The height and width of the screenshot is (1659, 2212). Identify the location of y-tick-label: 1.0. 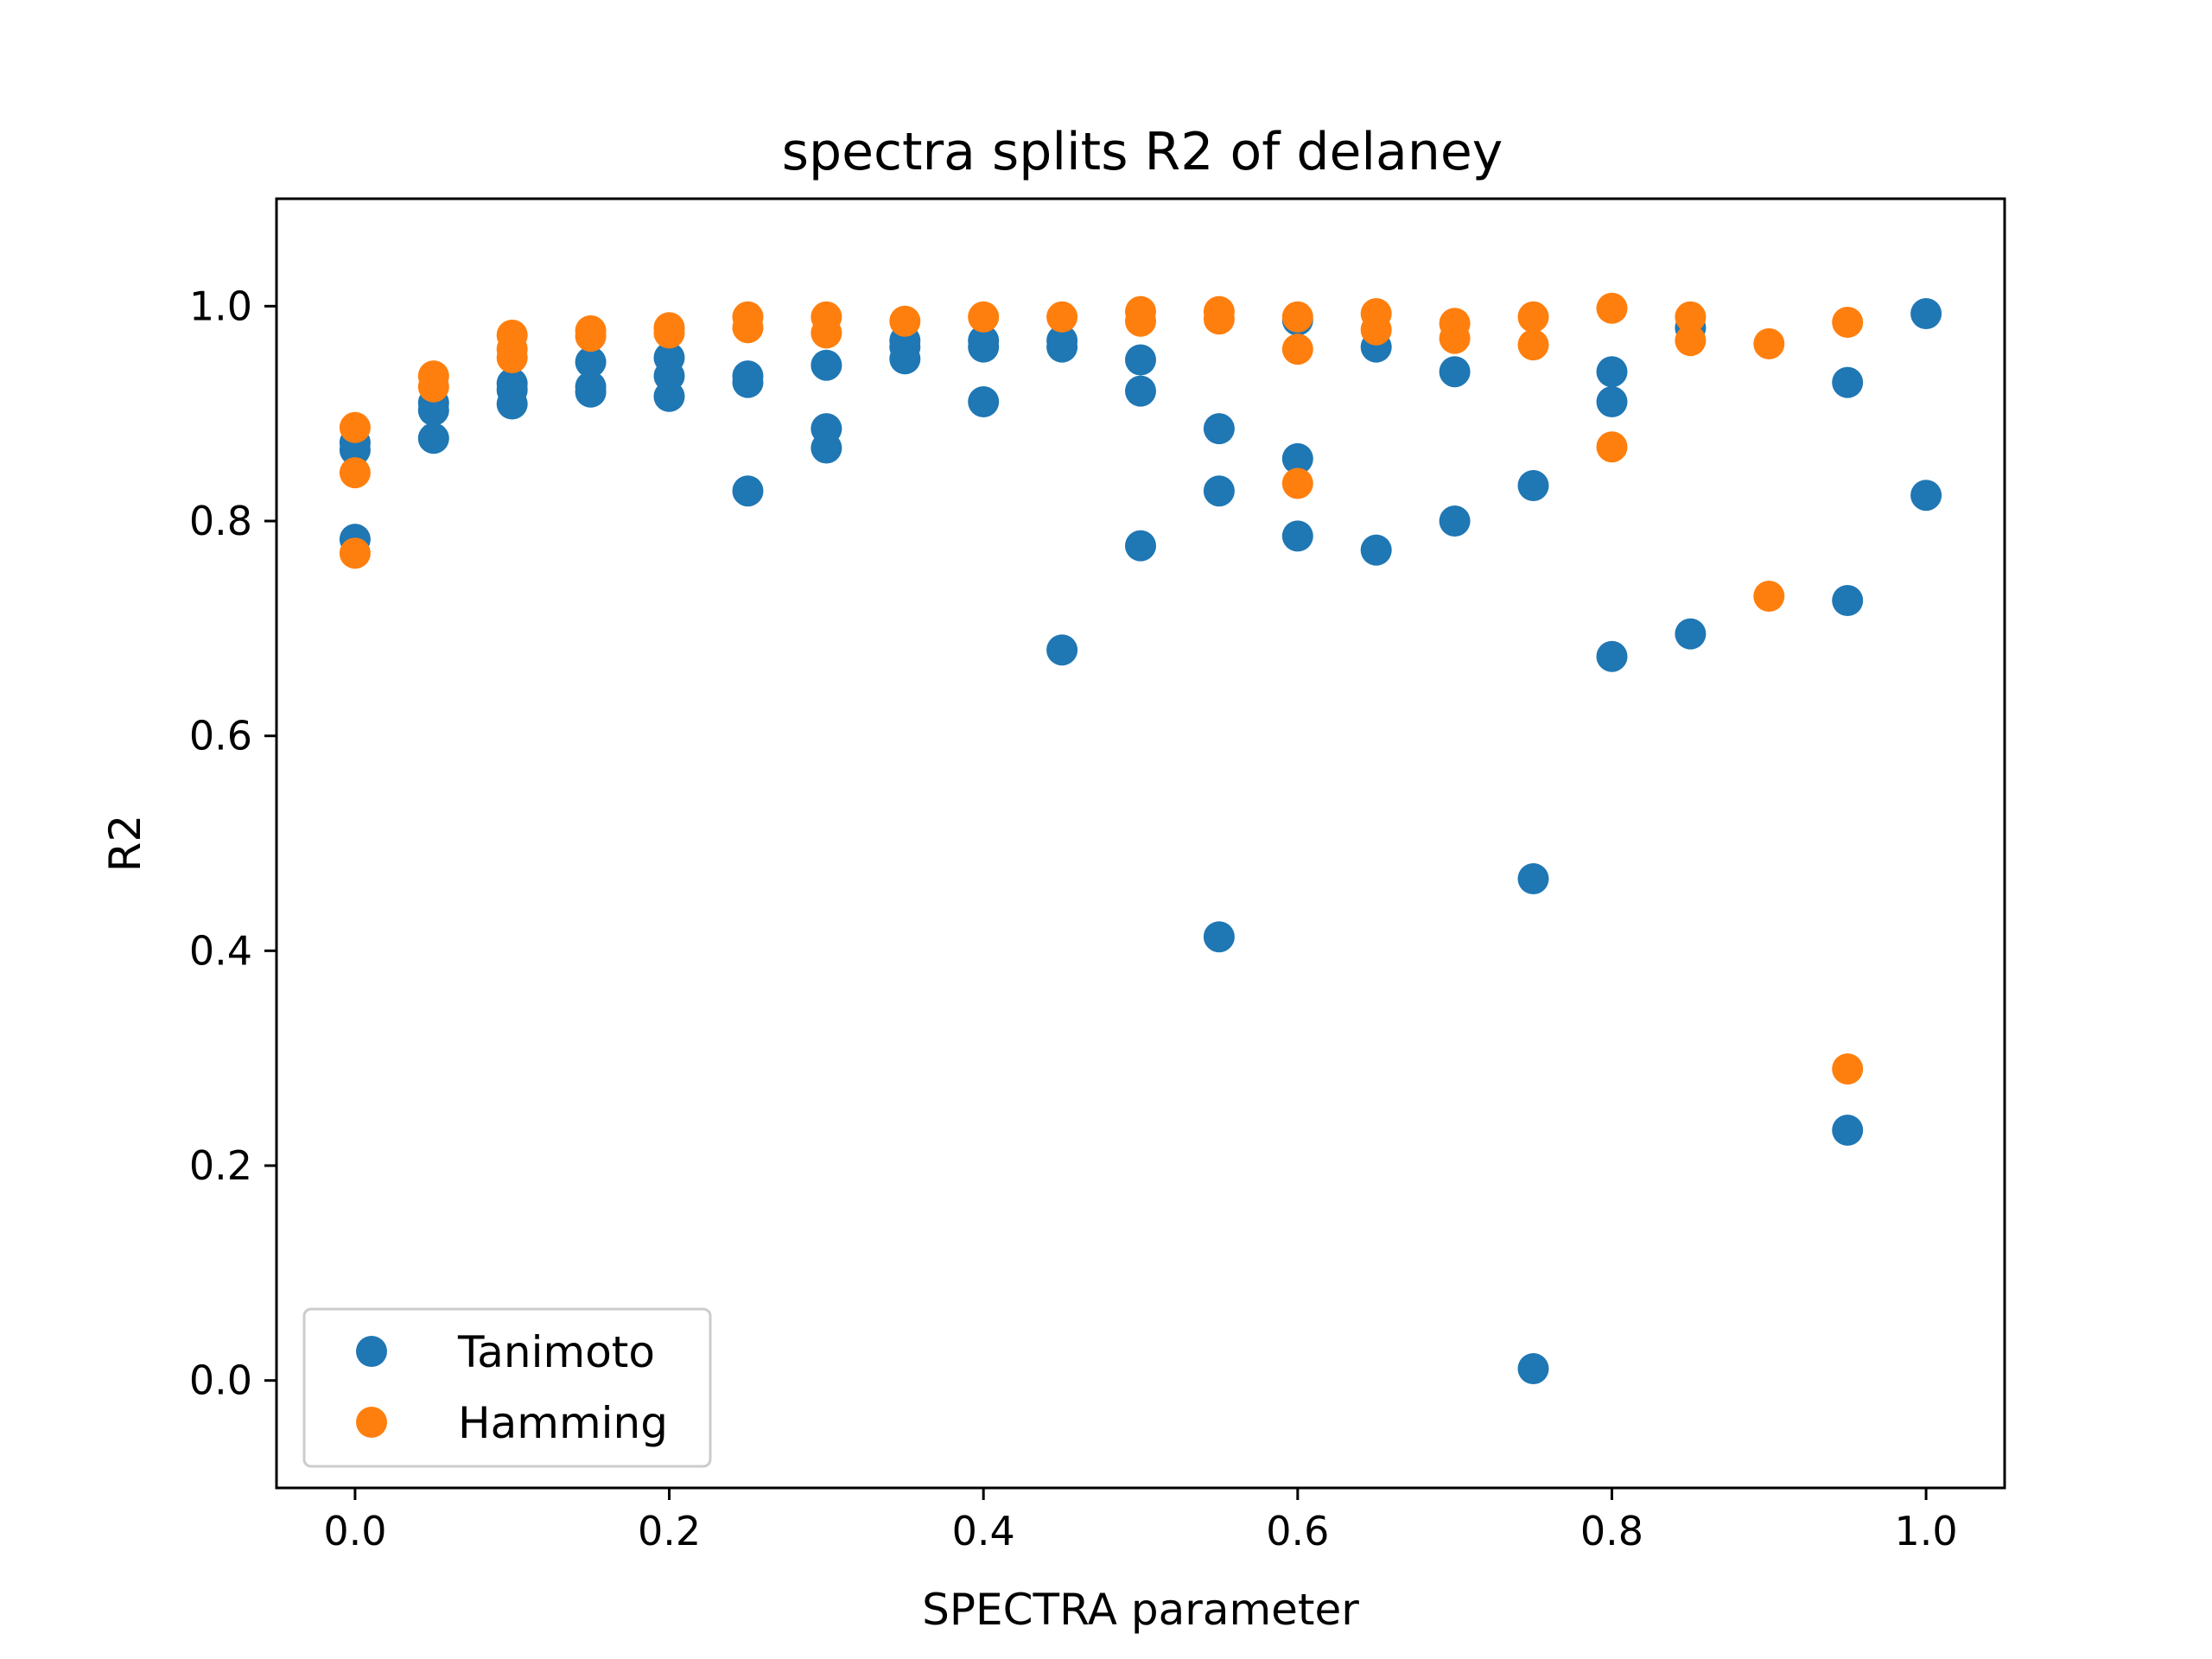
(220, 306).